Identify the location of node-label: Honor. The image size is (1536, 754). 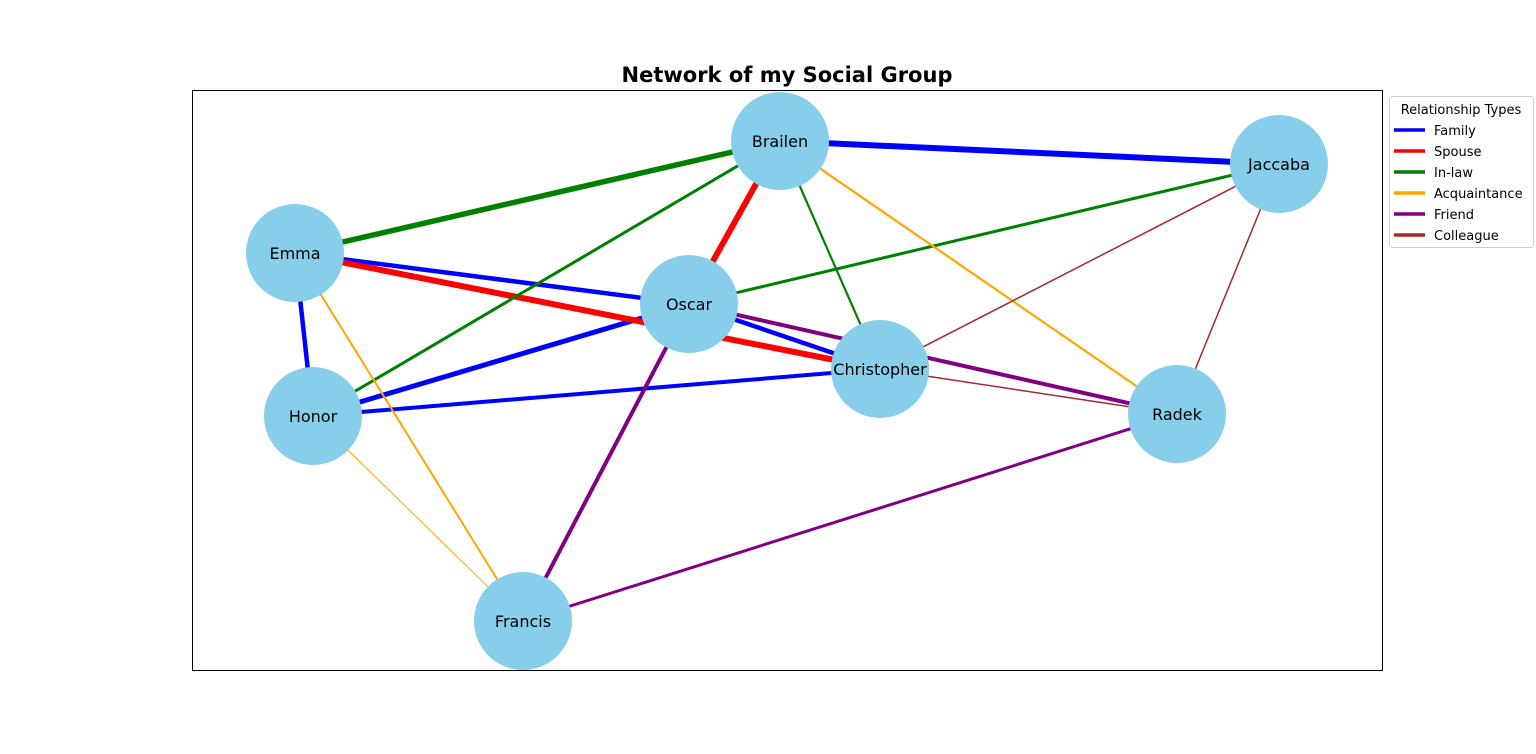
(313, 416).